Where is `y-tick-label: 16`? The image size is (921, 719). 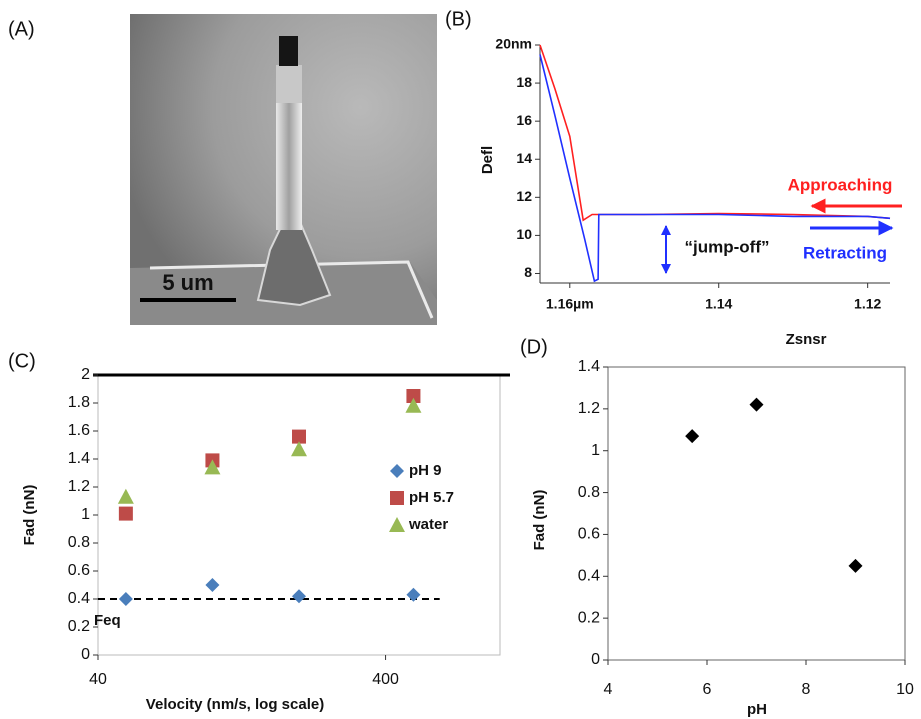
y-tick-label: 16 is located at coordinates (524, 120).